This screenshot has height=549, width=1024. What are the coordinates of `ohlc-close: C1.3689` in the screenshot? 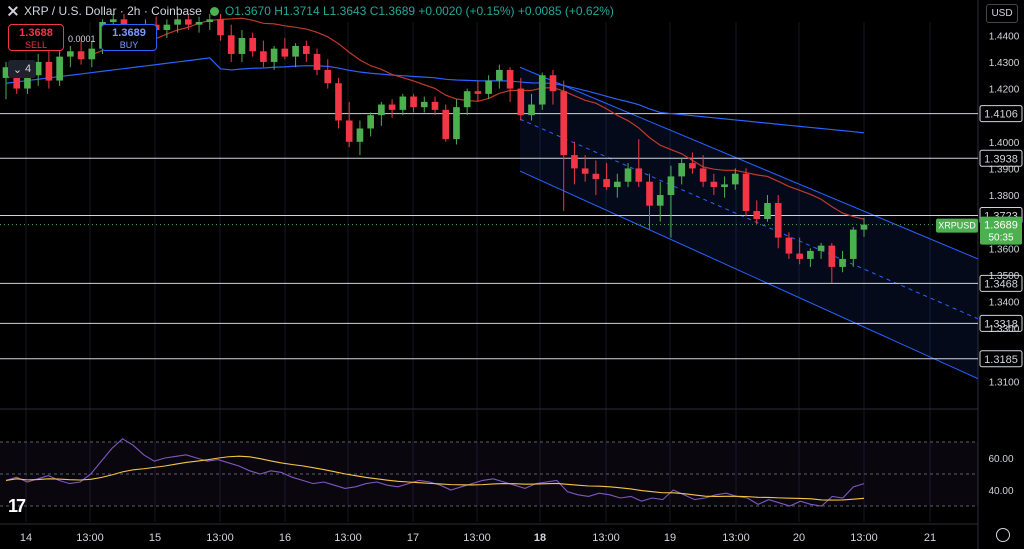 It's located at (392, 11).